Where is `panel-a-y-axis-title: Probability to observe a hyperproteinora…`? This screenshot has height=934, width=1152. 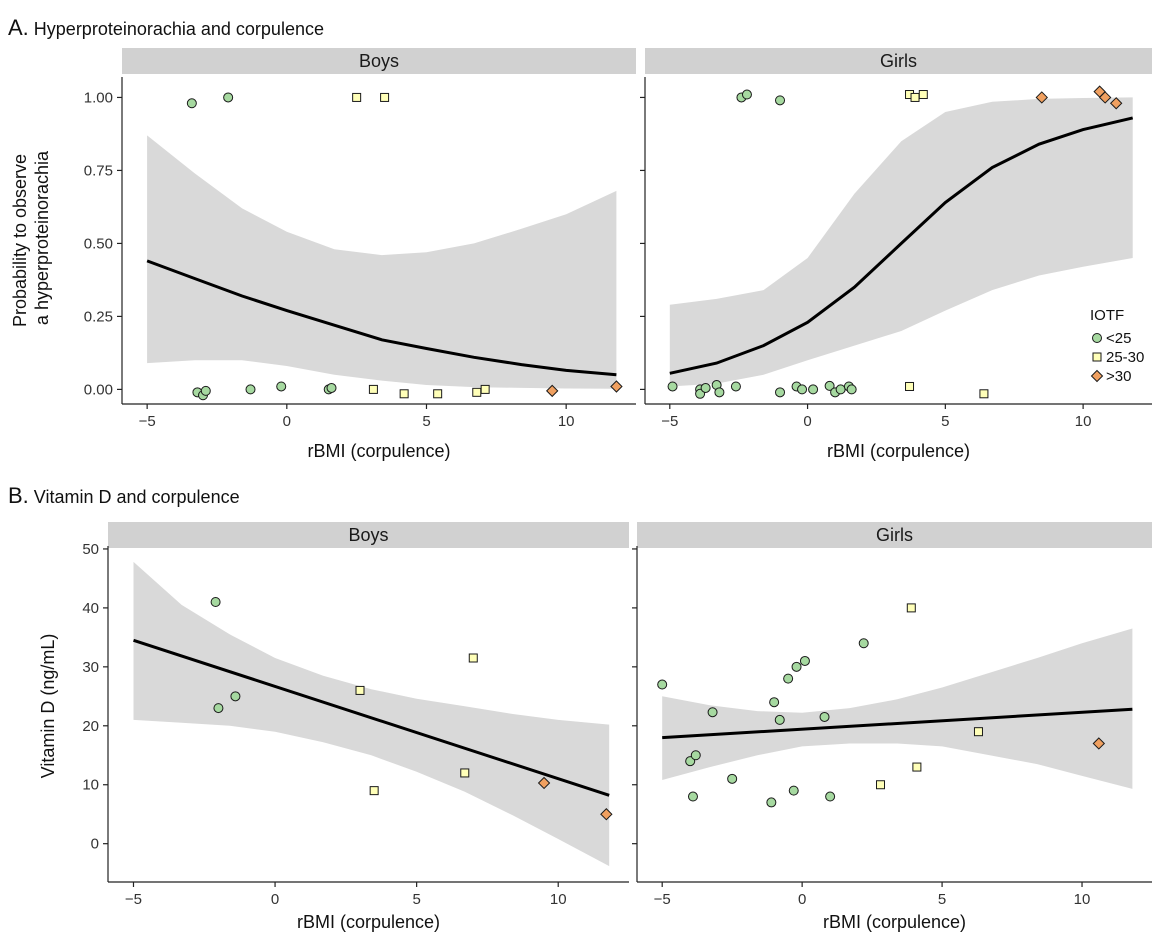 panel-a-y-axis-title: Probability to observe a hyperproteinora… is located at coordinates (31, 238).